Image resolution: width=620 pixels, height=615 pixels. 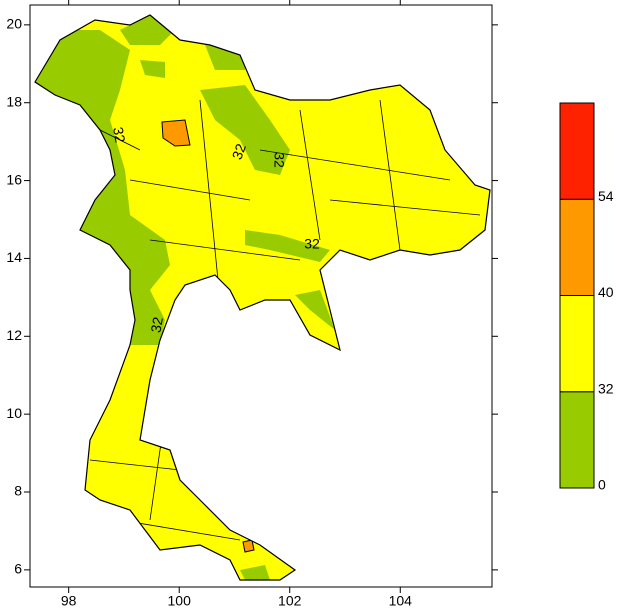 I want to click on orange-zone, so click(x=208, y=336).